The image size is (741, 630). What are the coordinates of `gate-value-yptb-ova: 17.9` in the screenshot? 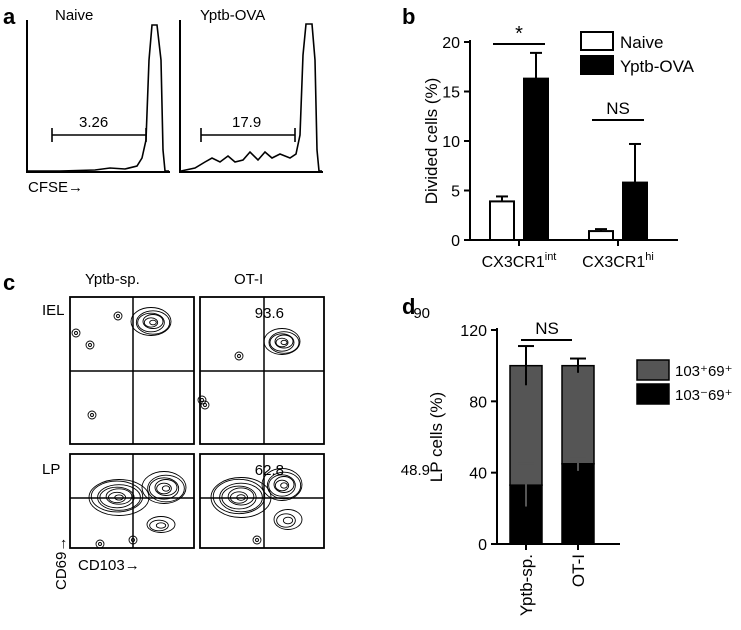 It's located at (246, 122).